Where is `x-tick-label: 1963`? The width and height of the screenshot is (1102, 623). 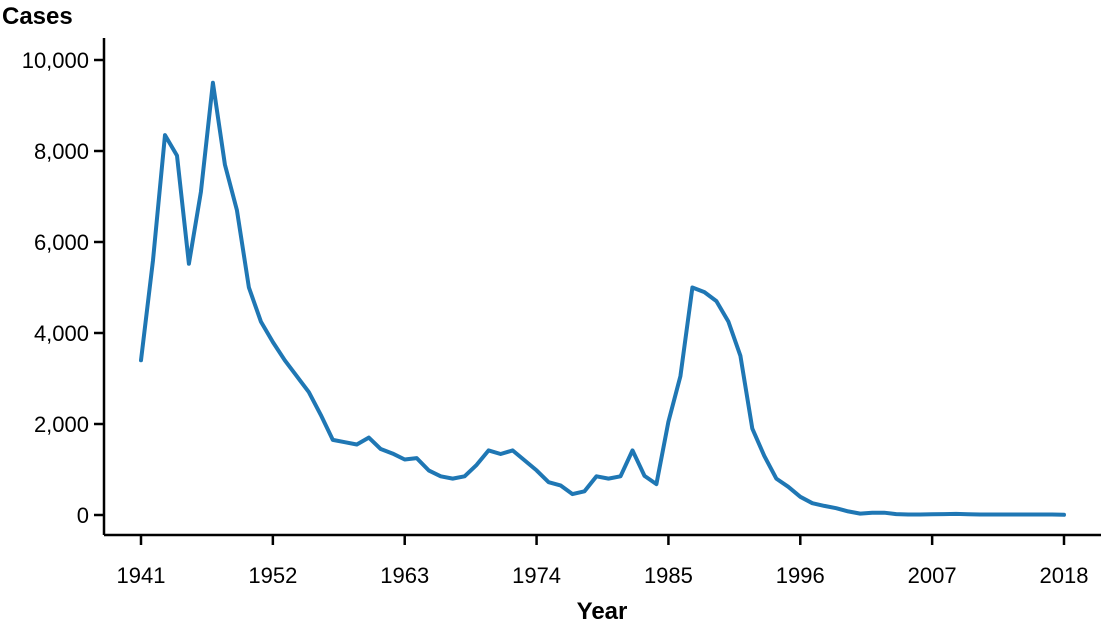
x-tick-label: 1963 is located at coordinates (404, 575).